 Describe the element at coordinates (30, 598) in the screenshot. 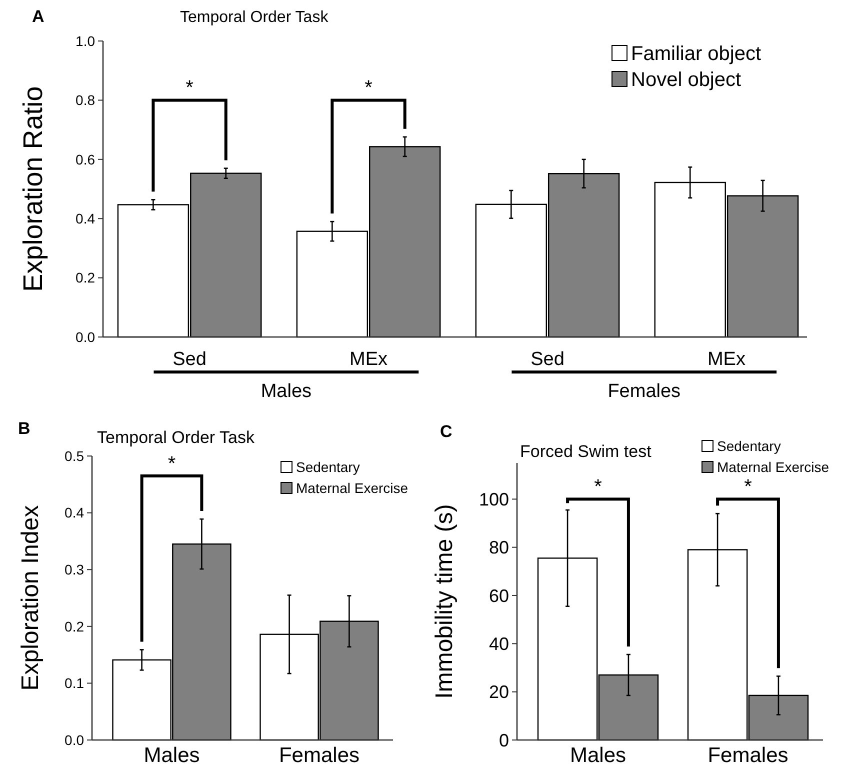

I see `y-axis-title: Exploration Index` at that location.